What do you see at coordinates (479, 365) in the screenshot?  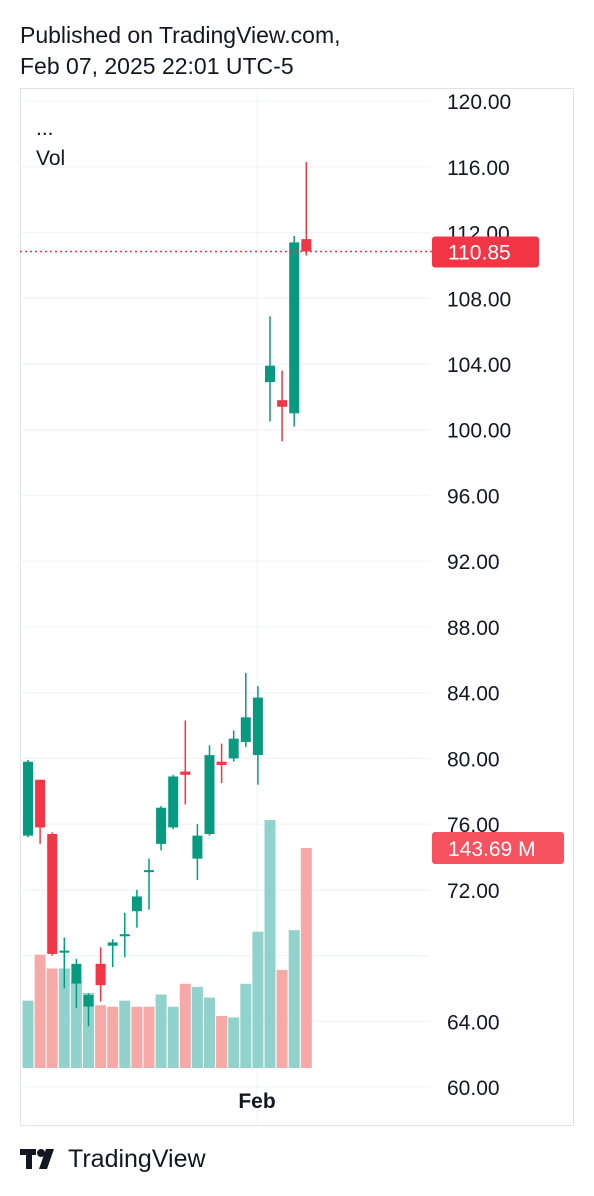 I see `y-tick-label: 104.00` at bounding box center [479, 365].